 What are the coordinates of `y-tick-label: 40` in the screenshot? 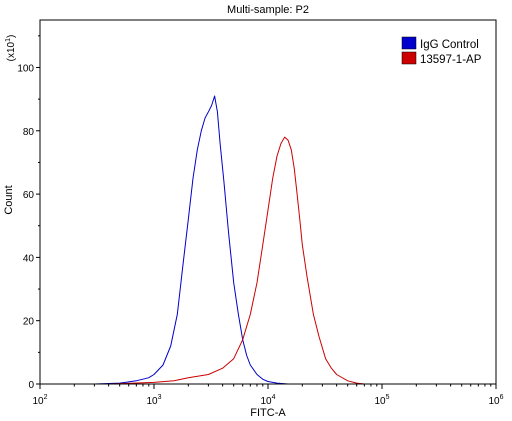 It's located at (29, 258).